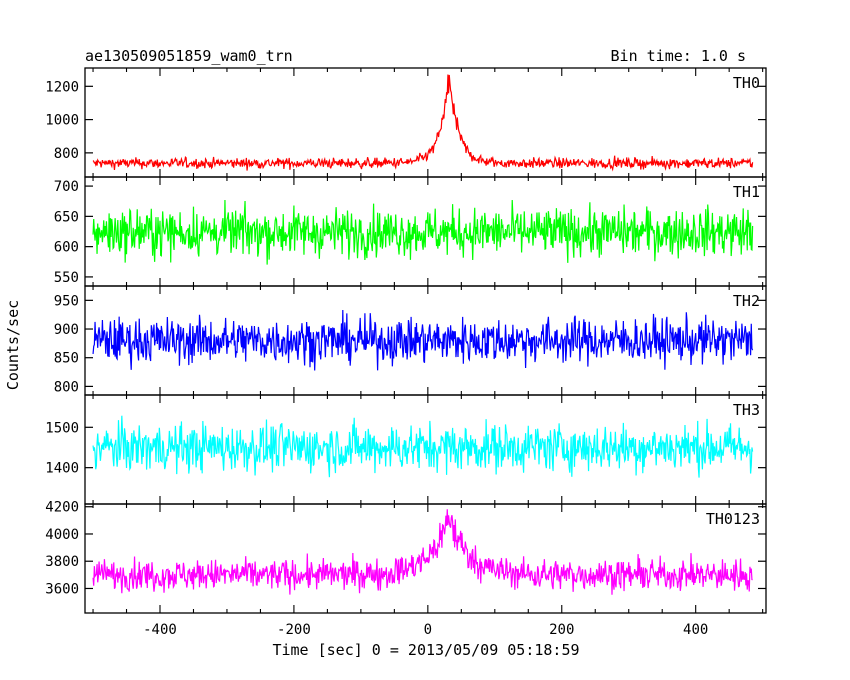 This screenshot has height=680, width=850. What do you see at coordinates (746, 83) in the screenshot?
I see `panel-label-th0: TH0` at bounding box center [746, 83].